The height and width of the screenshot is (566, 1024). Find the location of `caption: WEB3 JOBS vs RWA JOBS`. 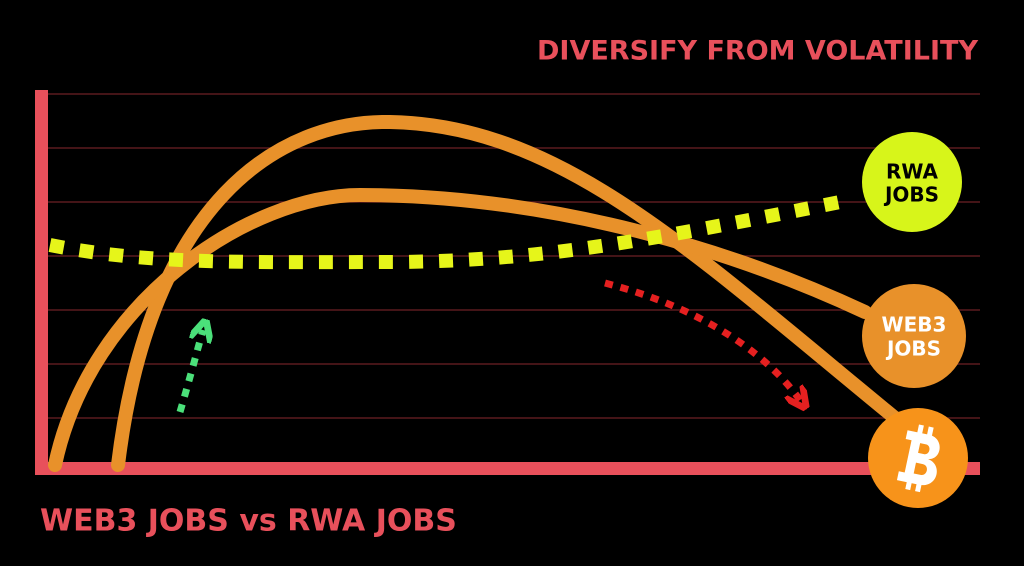

caption: WEB3 JOBS vs RWA JOBS is located at coordinates (248, 521).